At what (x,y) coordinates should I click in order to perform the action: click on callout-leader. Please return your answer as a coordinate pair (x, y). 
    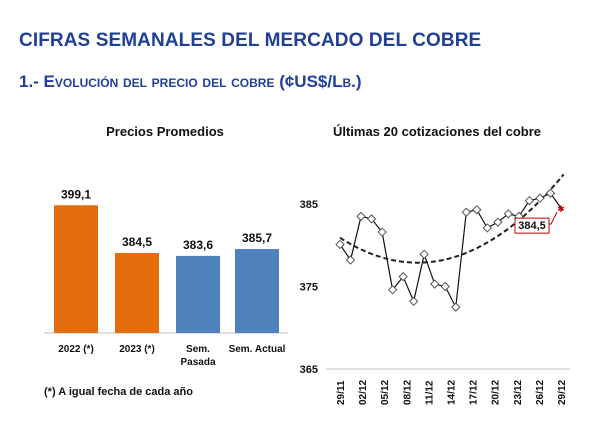
    Looking at the image, I should click on (553, 218).